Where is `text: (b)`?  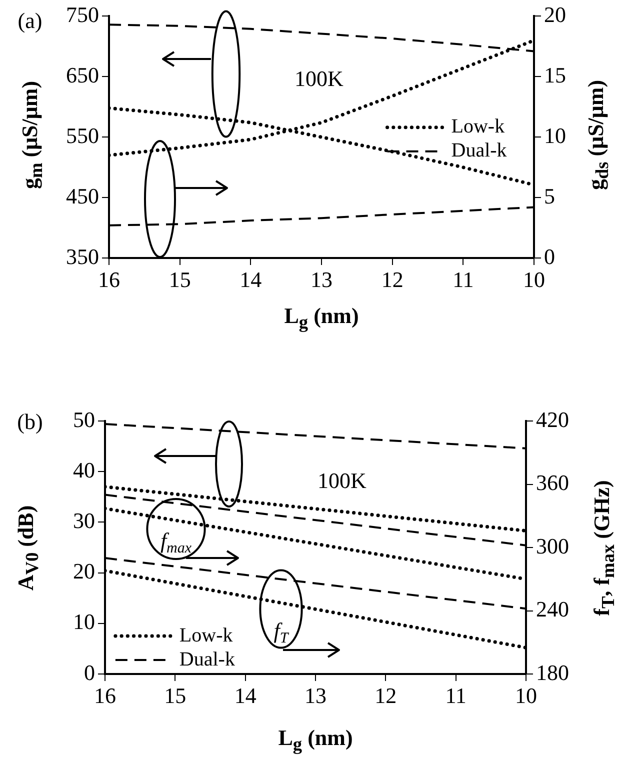 text: (b) is located at coordinates (30, 421).